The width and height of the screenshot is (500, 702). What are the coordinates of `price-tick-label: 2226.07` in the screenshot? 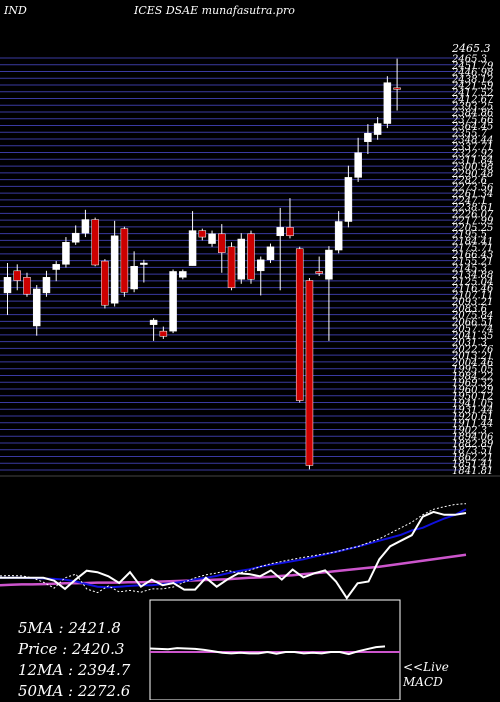 It's located at (472, 214).